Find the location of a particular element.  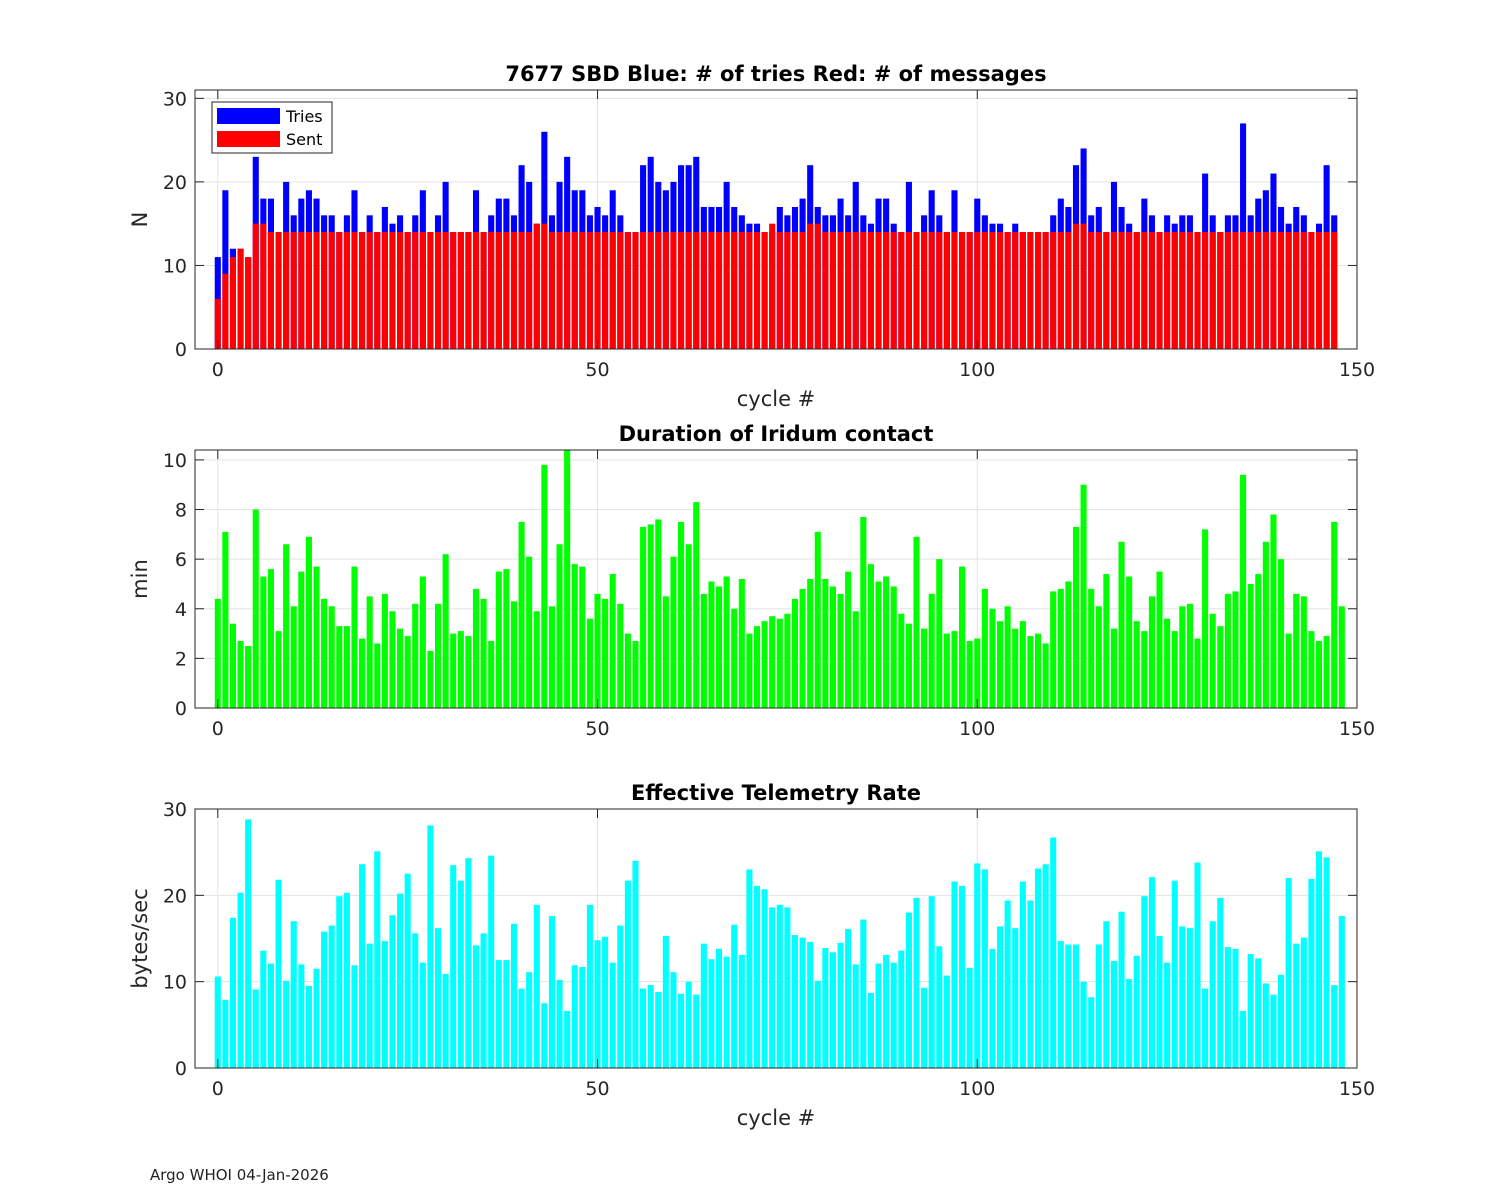

chart1-ylabel: N is located at coordinates (140, 220).